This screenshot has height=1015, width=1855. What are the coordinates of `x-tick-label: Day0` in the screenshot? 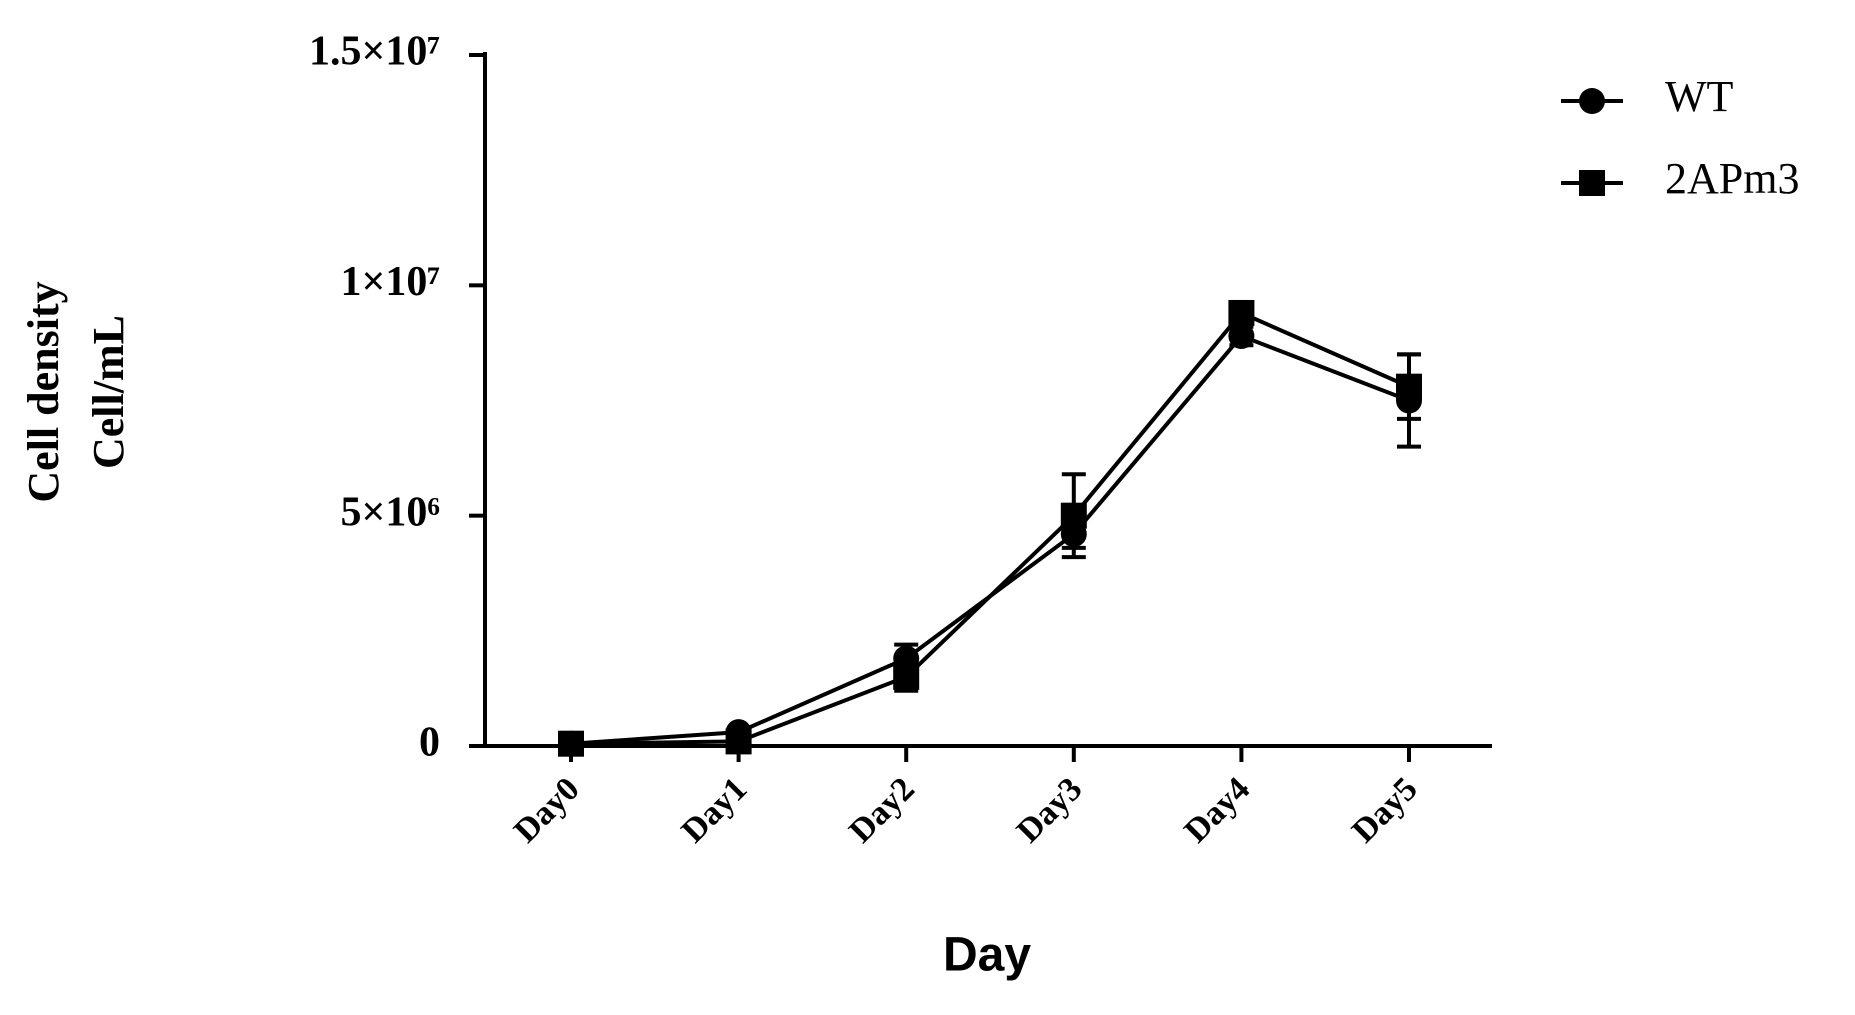 It's located at (547, 810).